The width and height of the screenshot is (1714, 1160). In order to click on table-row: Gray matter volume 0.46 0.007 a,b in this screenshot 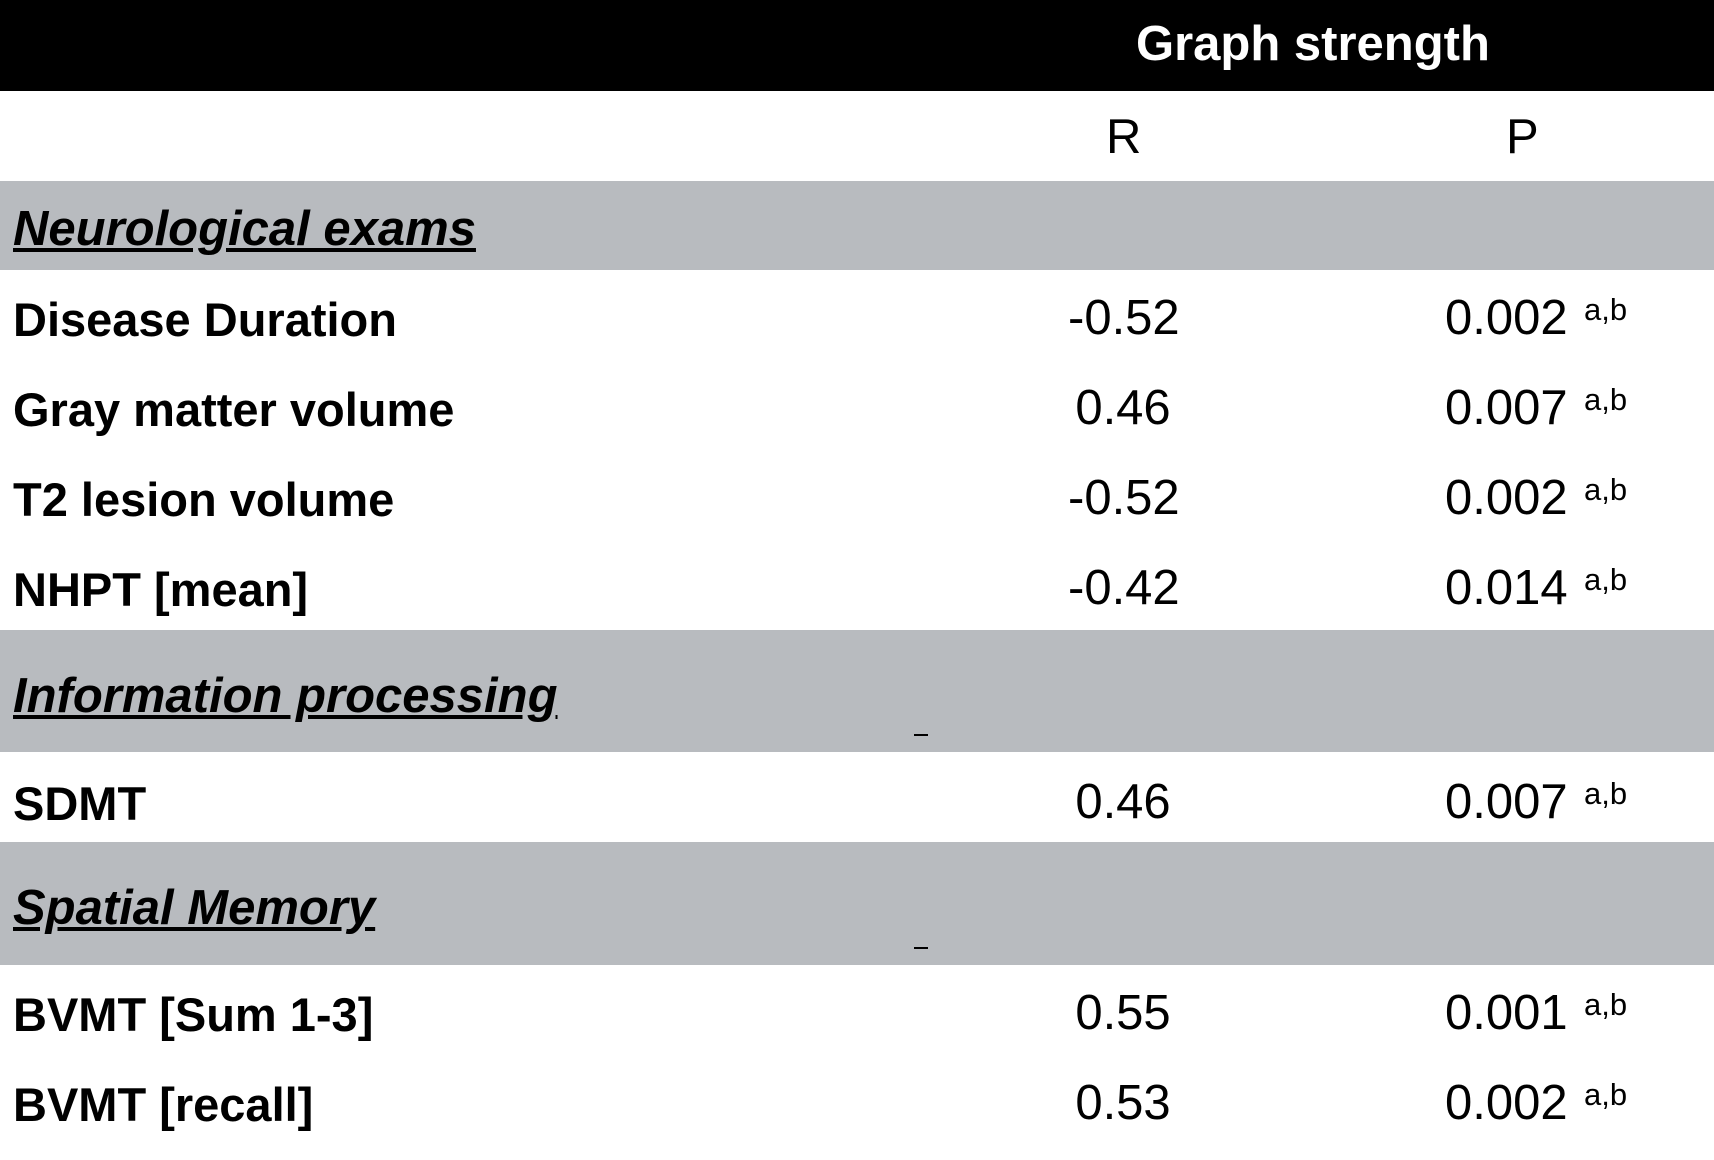, I will do `click(857, 405)`.